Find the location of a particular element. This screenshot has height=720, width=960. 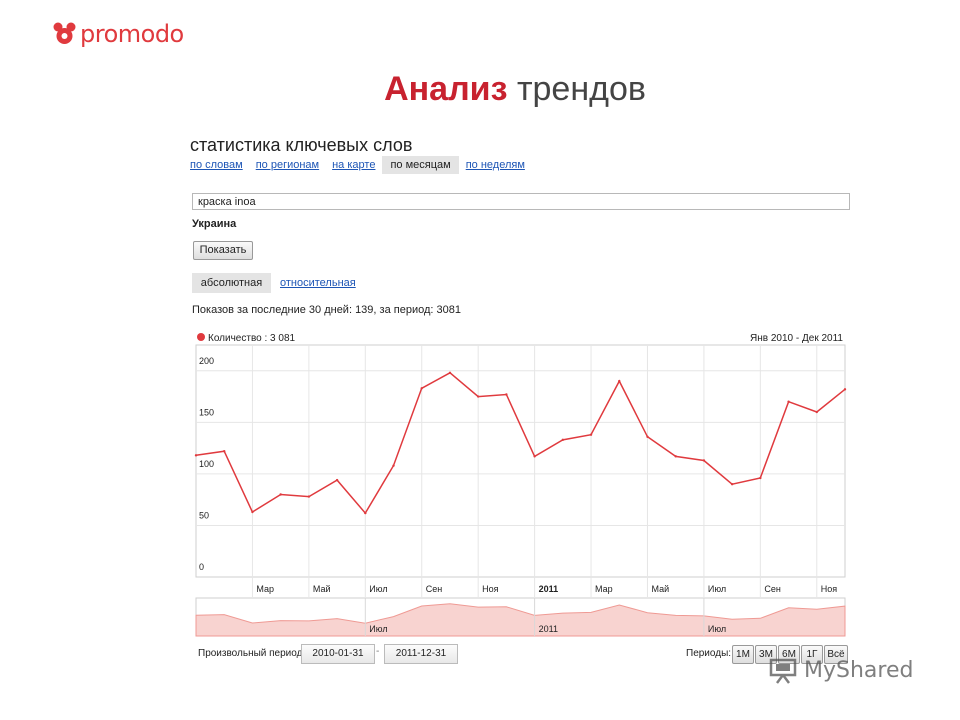

period-all-button: Всё is located at coordinates (836, 654).